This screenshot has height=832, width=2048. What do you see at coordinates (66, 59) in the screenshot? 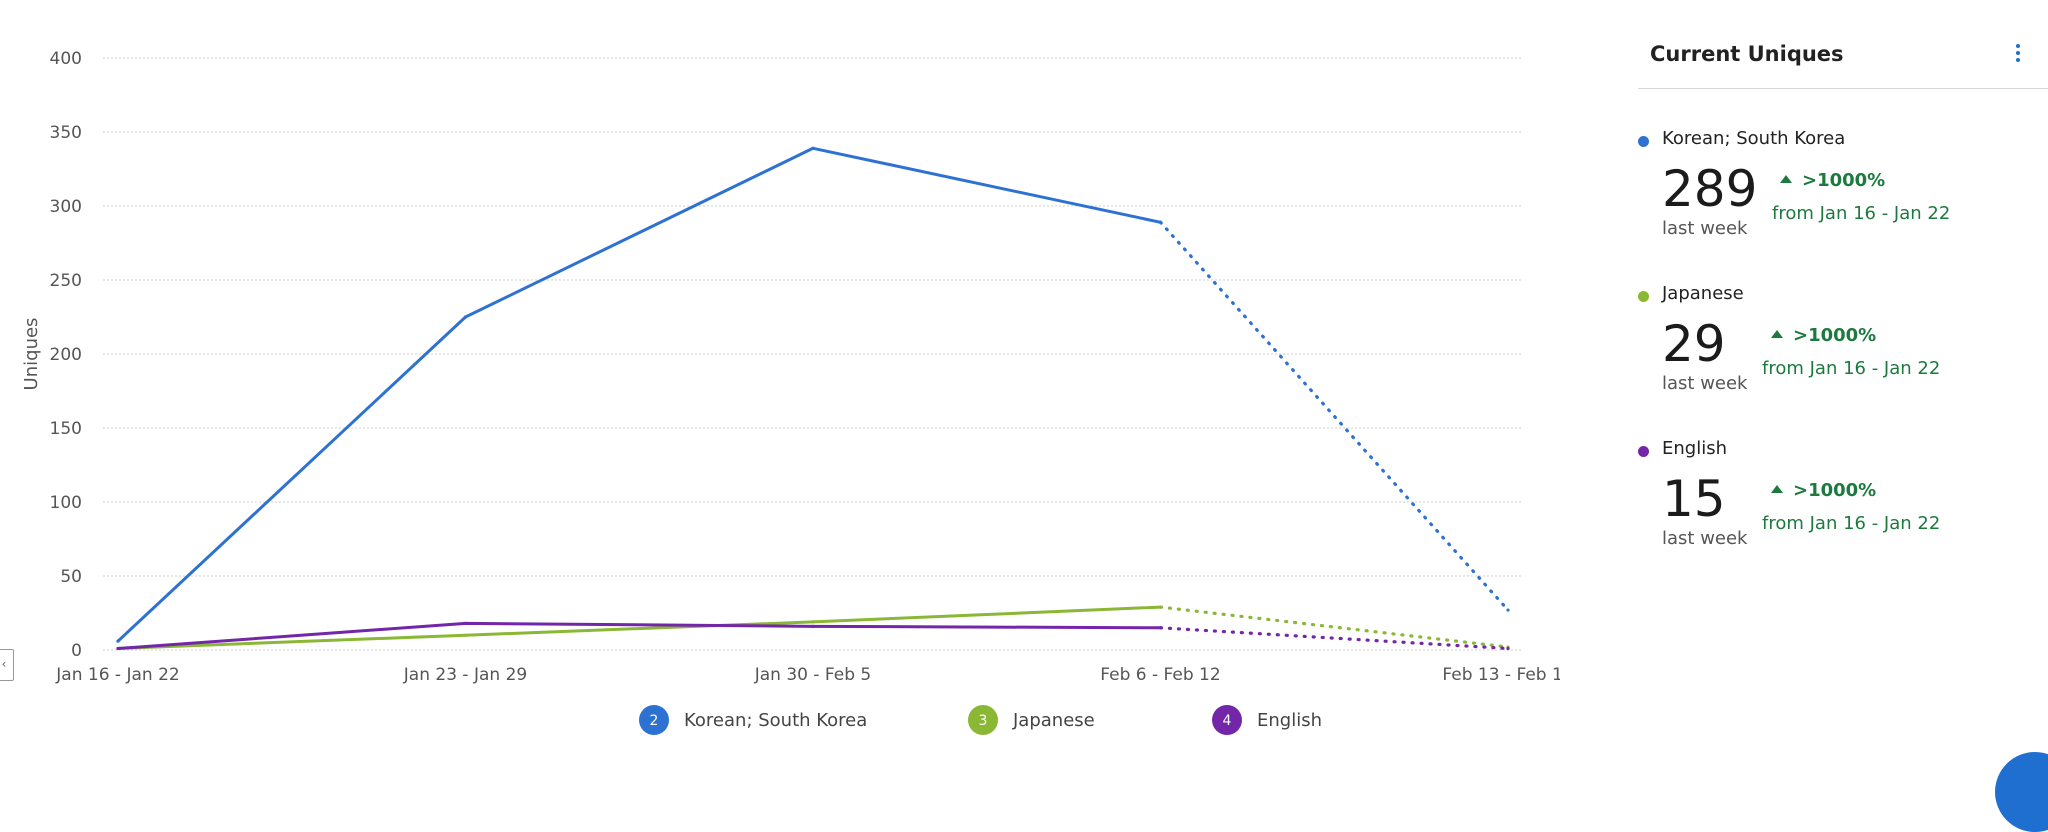
I see `y-tick-label: 400` at bounding box center [66, 59].